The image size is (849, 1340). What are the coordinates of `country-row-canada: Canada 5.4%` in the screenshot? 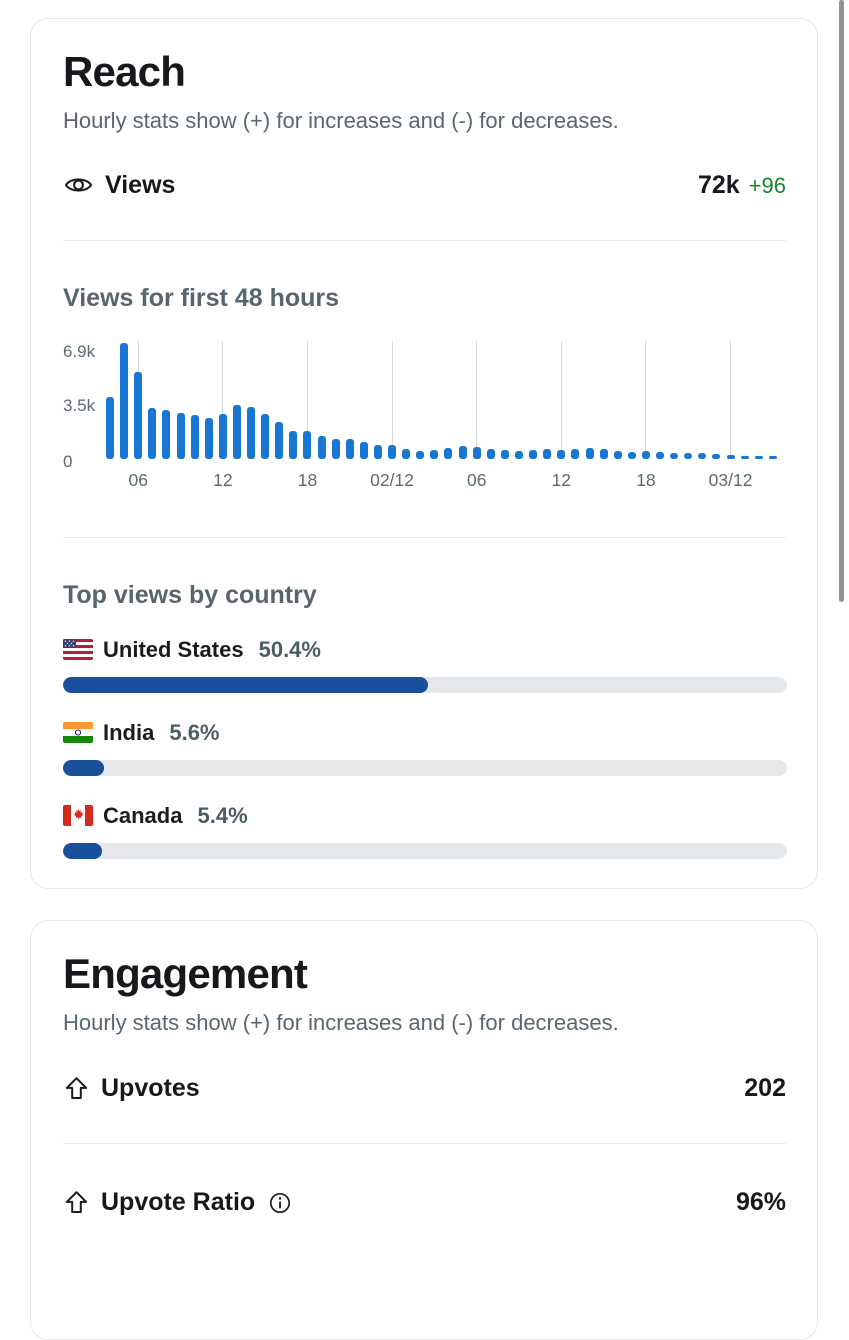 It's located at (425, 830).